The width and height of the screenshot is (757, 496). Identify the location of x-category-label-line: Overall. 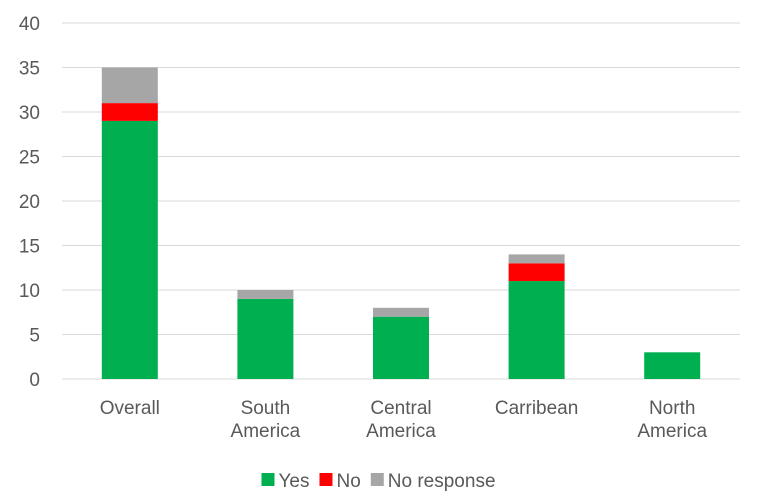
(130, 408).